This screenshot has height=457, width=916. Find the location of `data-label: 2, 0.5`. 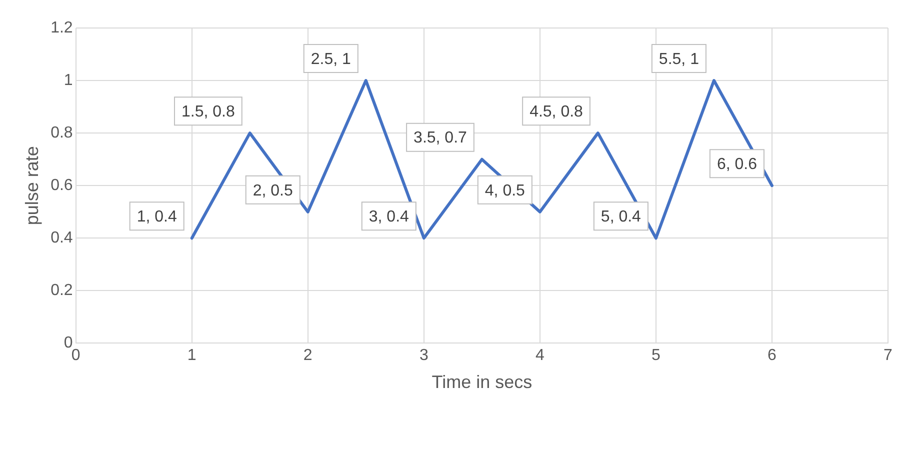

data-label: 2, 0.5 is located at coordinates (272, 191).